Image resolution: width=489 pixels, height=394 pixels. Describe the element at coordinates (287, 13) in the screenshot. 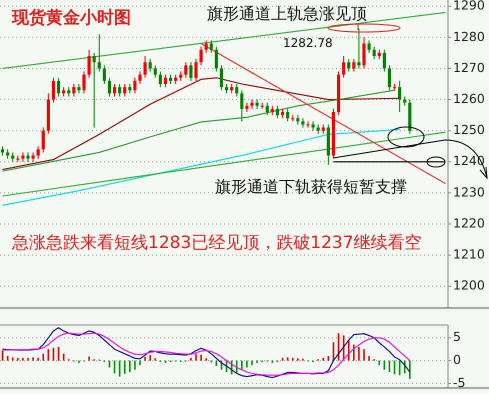

I see `annotation: 旗形通道上轨急涨见顶` at that location.